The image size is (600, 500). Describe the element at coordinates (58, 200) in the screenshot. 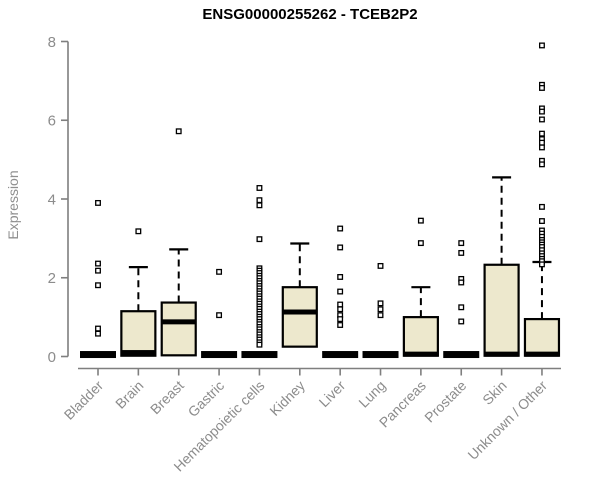

I see `y-axis: 0 2 4 6 8` at that location.